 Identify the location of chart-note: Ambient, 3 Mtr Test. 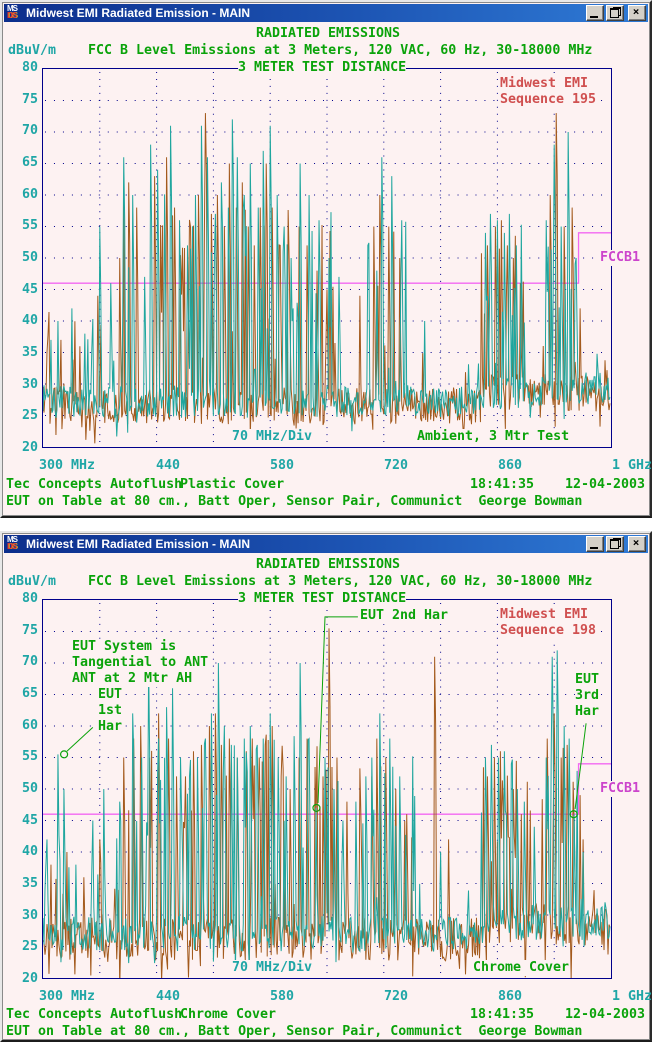
(493, 437).